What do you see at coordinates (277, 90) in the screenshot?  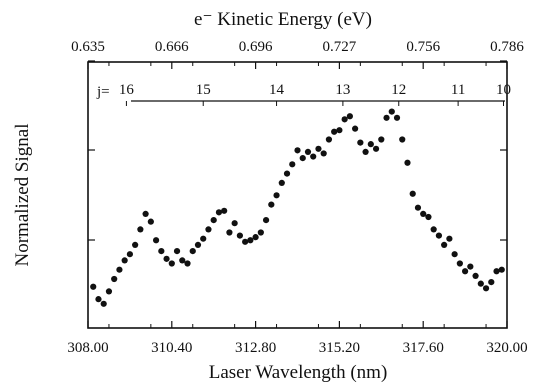 I see `j-label: 14` at bounding box center [277, 90].